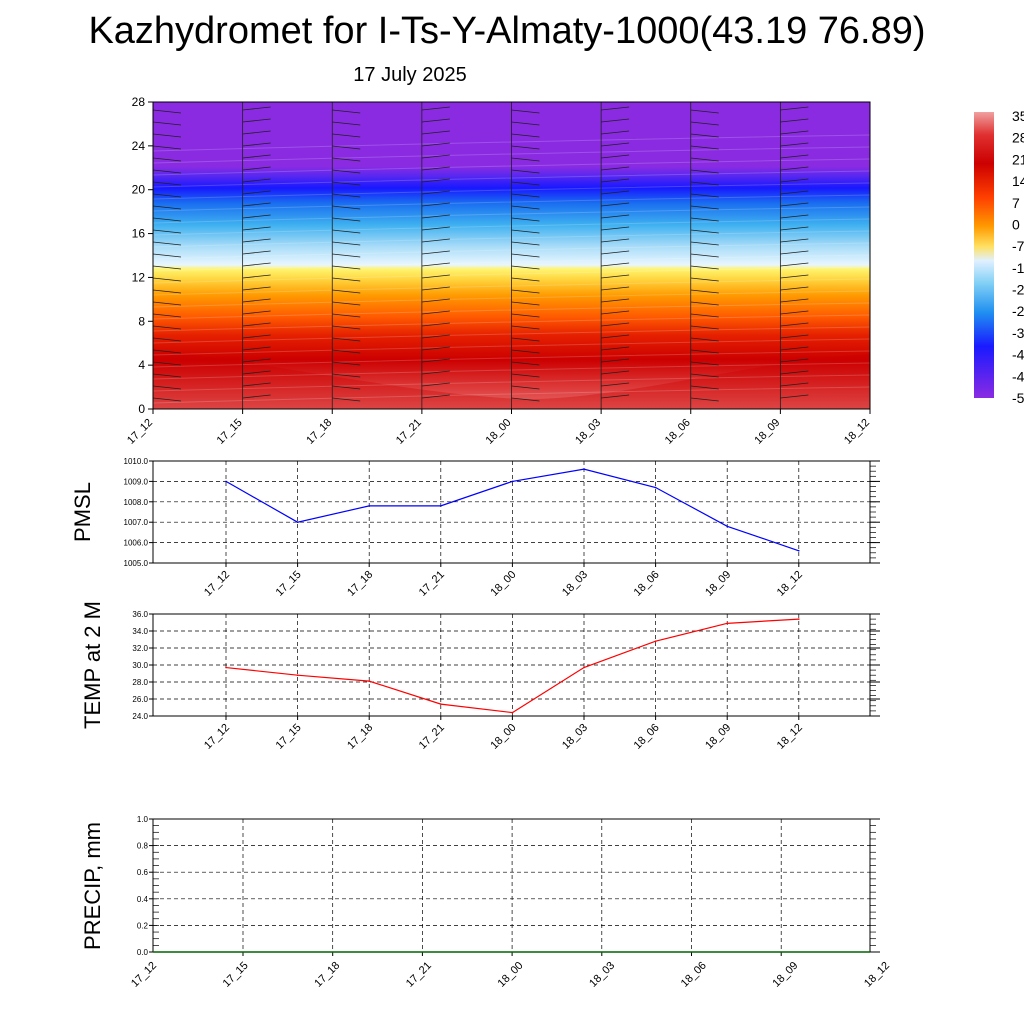 The image size is (1024, 1024). What do you see at coordinates (136, 543) in the screenshot?
I see `y-tick-label: 1006.0` at bounding box center [136, 543].